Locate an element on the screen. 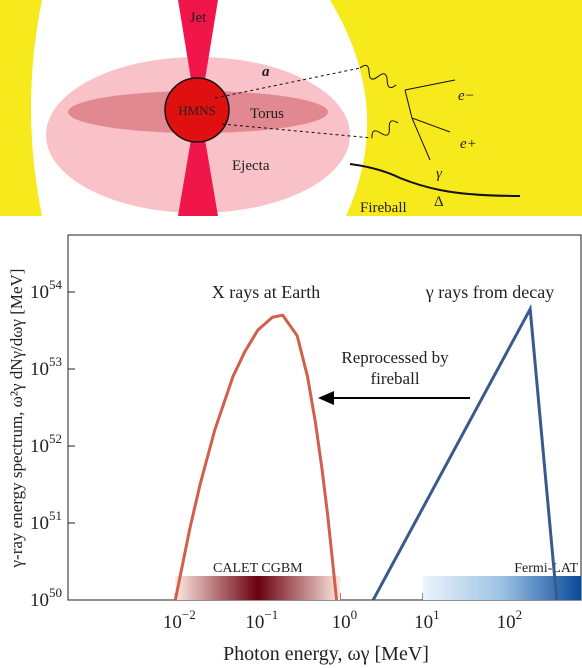 The image size is (582, 668). label: e− is located at coordinates (466, 96).